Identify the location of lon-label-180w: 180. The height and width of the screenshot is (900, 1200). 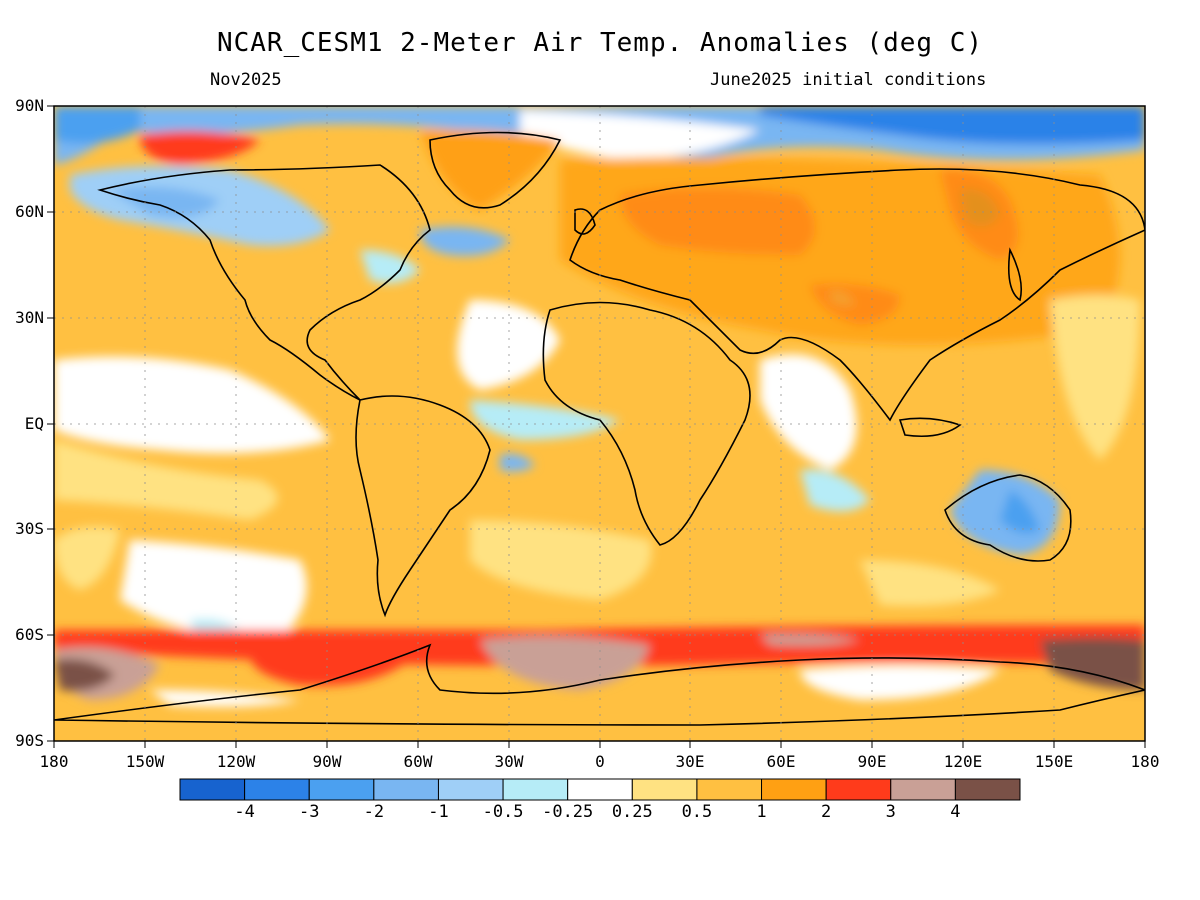
(54, 761).